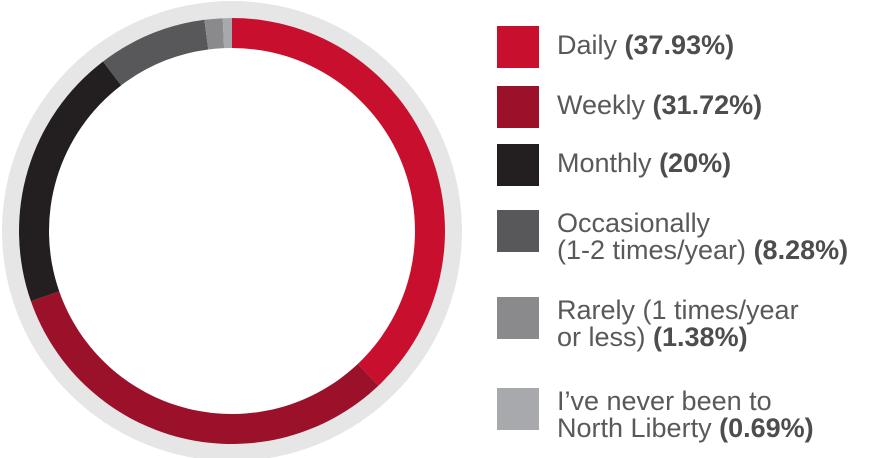 The height and width of the screenshot is (458, 888). What do you see at coordinates (601, 105) in the screenshot?
I see `legend-label: Weekly` at bounding box center [601, 105].